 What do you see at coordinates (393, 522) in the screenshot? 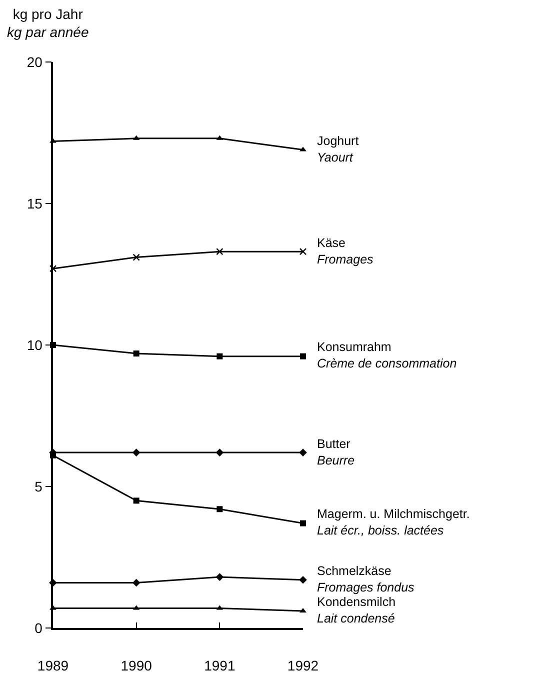
I see `series-label: Magerm. u. Milchmischgetr. Lait écr., boiss. lactées` at bounding box center [393, 522].